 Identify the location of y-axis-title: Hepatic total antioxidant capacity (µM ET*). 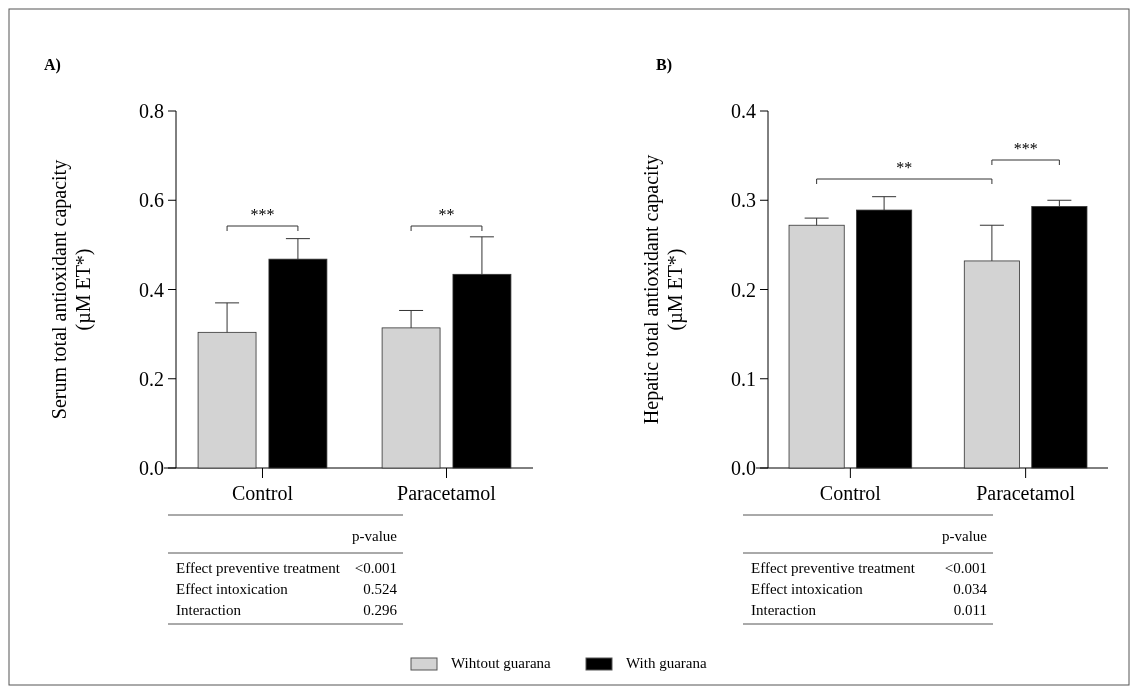
(663, 289).